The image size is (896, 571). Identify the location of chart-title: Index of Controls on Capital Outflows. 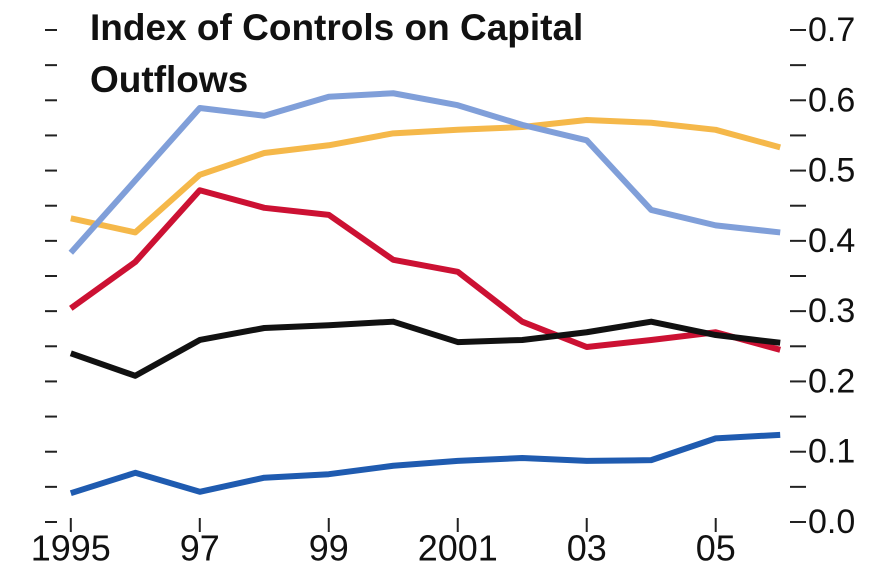
(337, 53).